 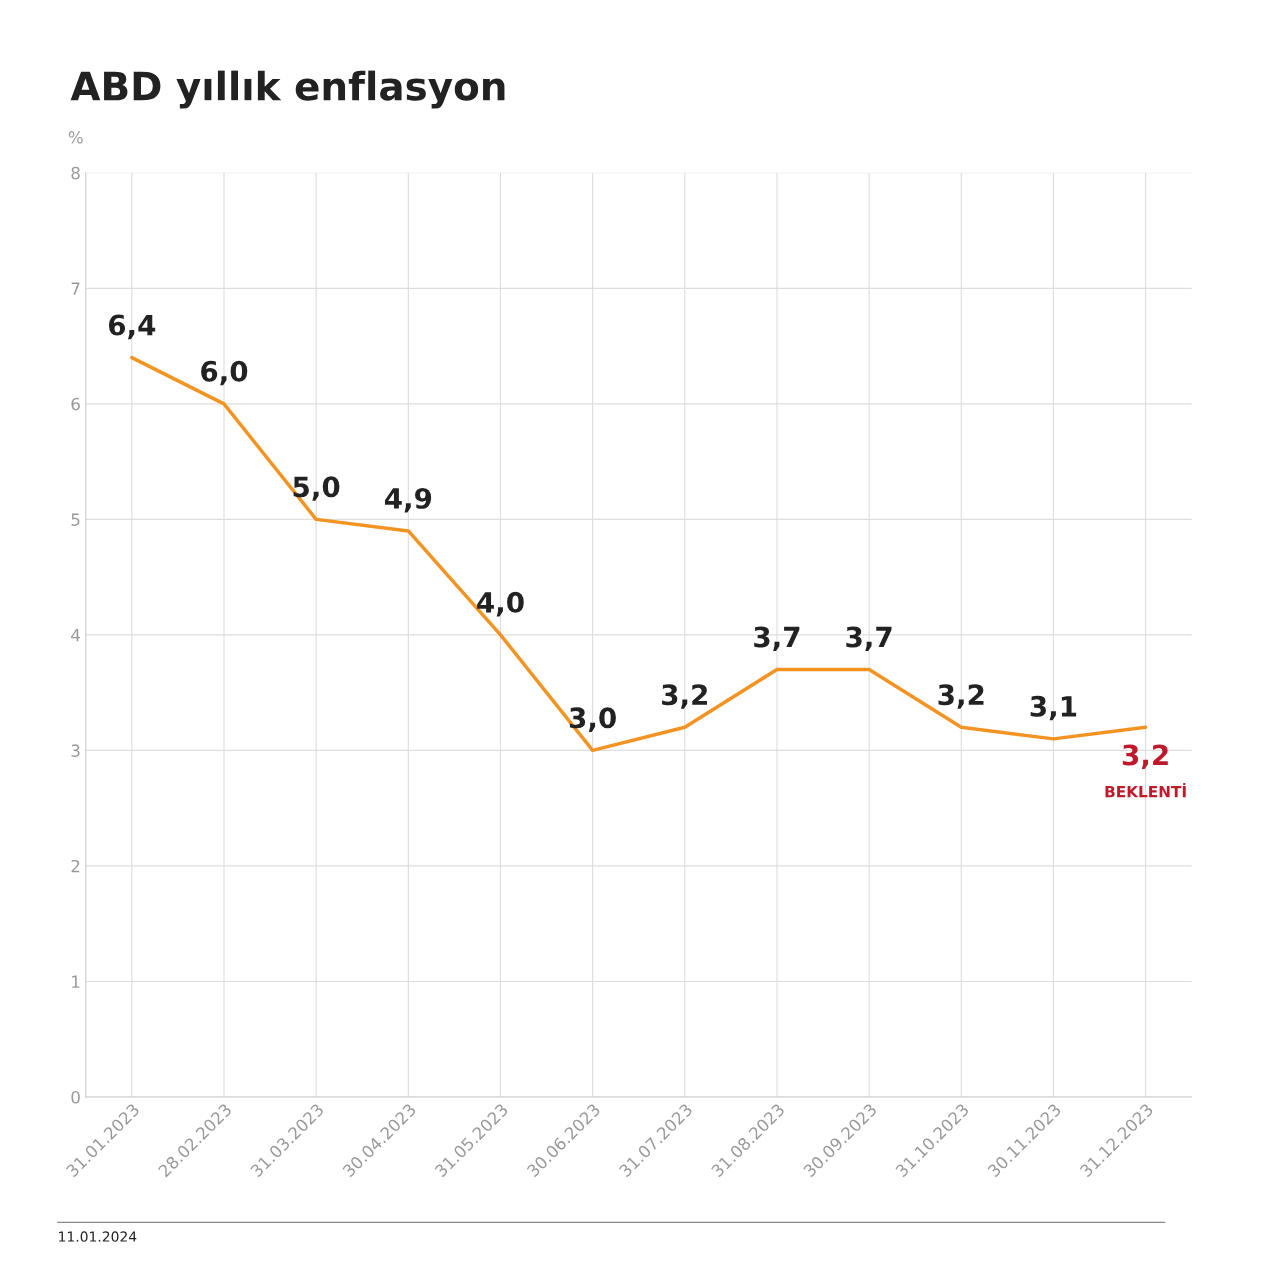 I want to click on annotation: BEKLENTİ, so click(x=1145, y=790).